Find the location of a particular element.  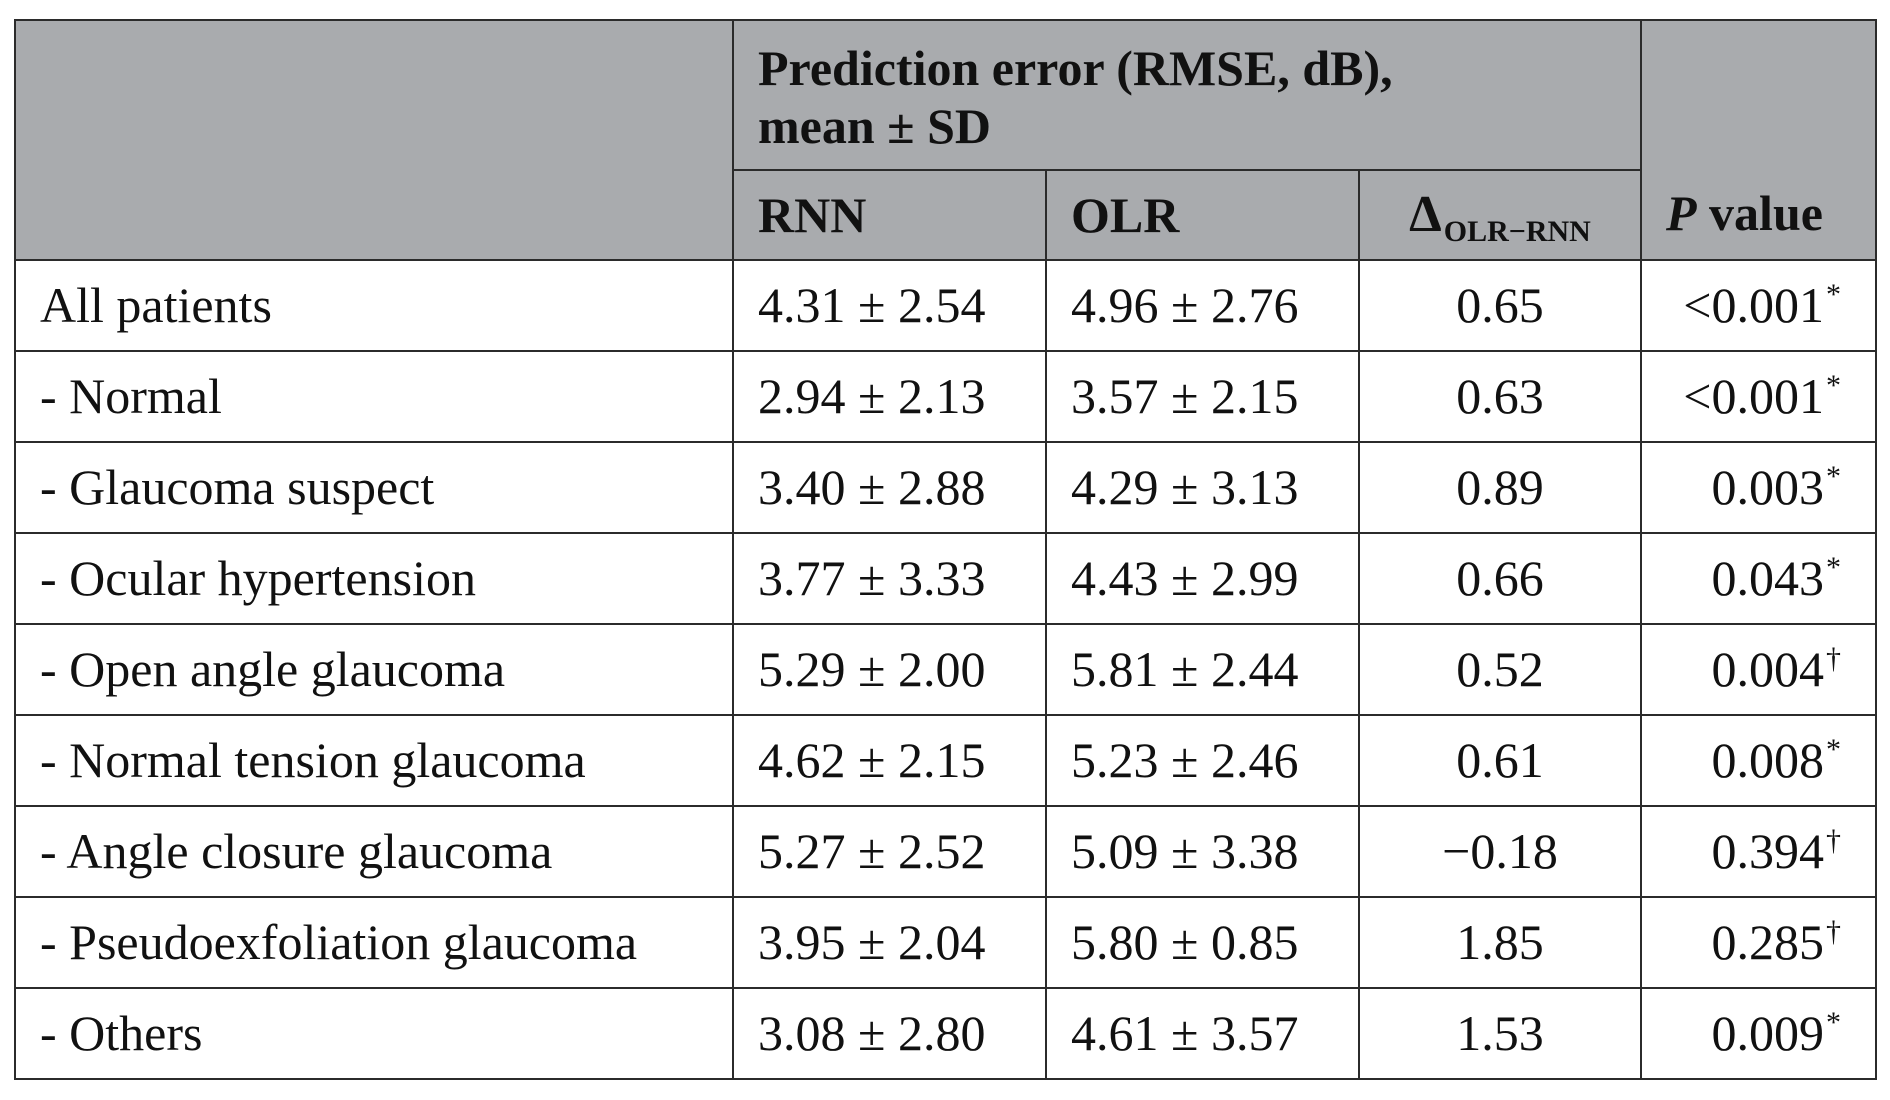

p-value: 0.004 is located at coordinates (1768, 669).